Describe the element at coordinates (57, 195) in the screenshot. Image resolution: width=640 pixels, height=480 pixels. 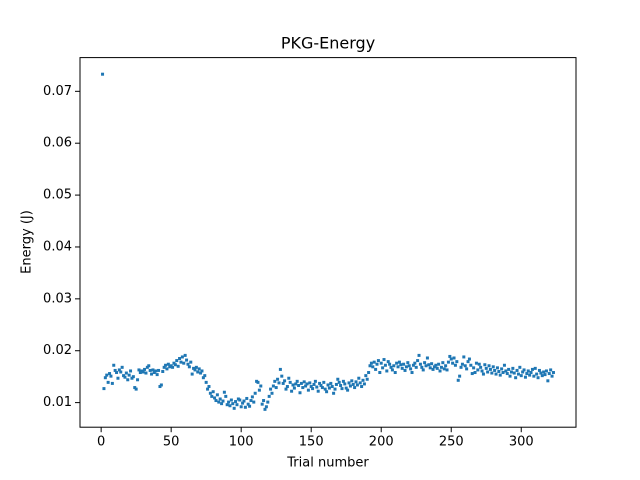
I see `y-tick-label: 0.05` at that location.